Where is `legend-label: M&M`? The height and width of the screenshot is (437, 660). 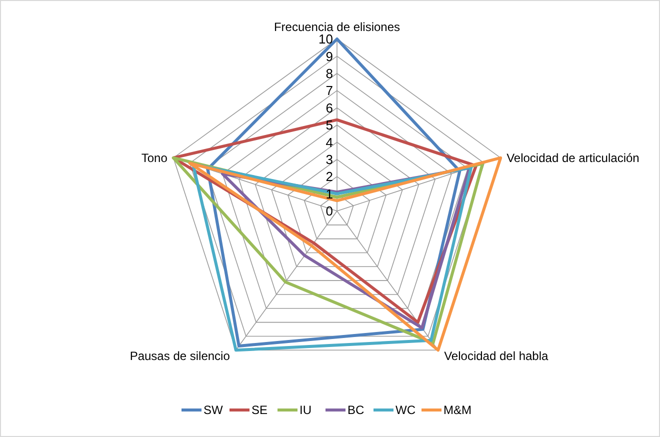 legend-label: M&M is located at coordinates (458, 410).